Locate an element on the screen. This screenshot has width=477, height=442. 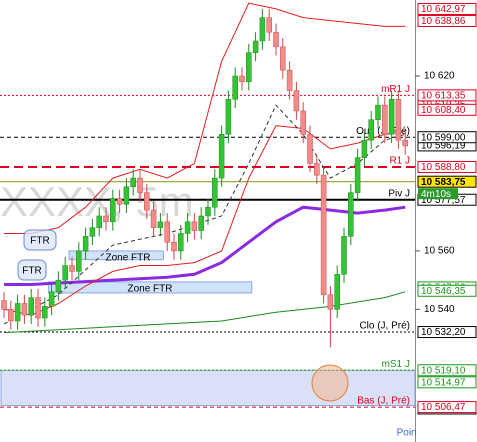
price-tag: 10 613,35 is located at coordinates (443, 96).